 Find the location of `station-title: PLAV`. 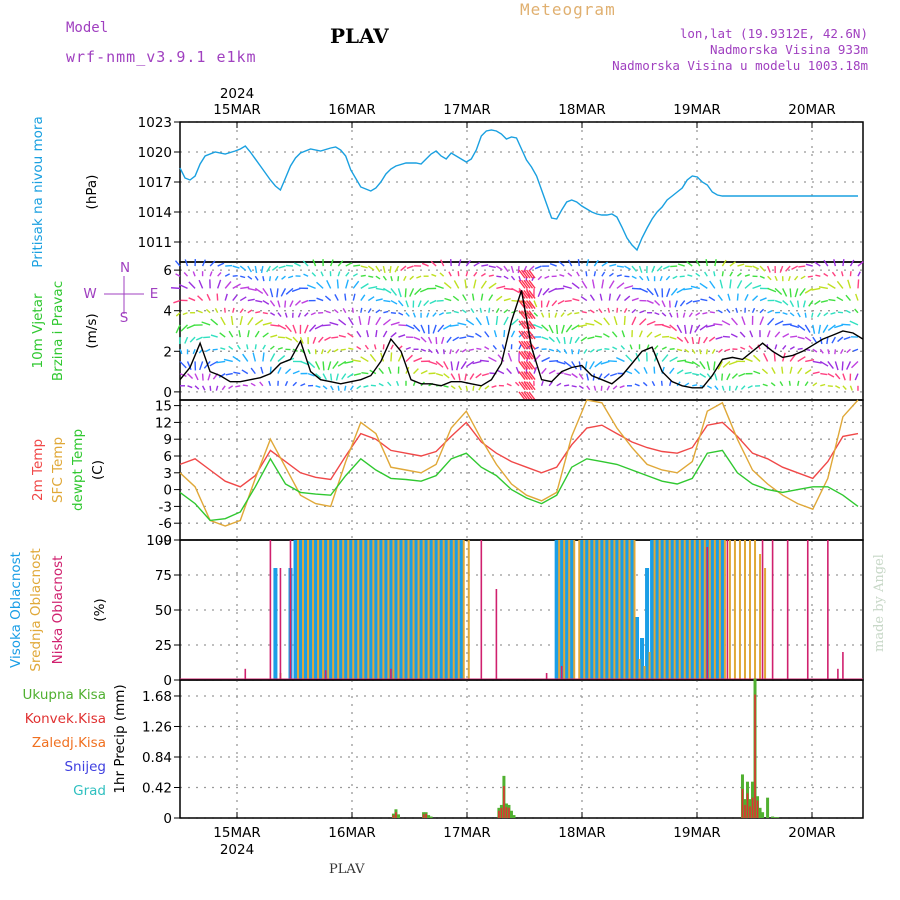

station-title: PLAV is located at coordinates (359, 36).